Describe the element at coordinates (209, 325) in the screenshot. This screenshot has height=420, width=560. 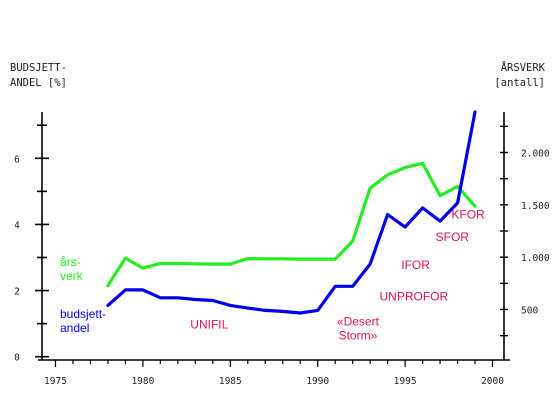
I see `annotation-label: UNIFIL` at that location.